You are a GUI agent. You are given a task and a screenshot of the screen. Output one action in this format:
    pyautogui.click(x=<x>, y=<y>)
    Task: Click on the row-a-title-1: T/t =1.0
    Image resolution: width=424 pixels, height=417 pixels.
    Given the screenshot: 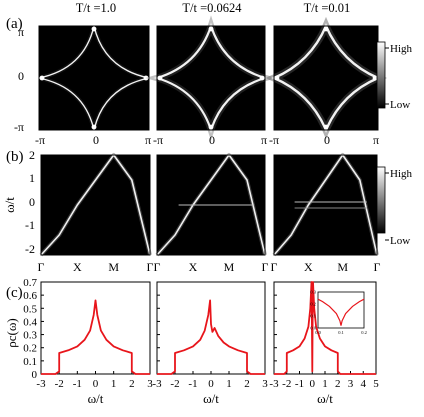 What is the action you would take?
    pyautogui.click(x=96, y=8)
    